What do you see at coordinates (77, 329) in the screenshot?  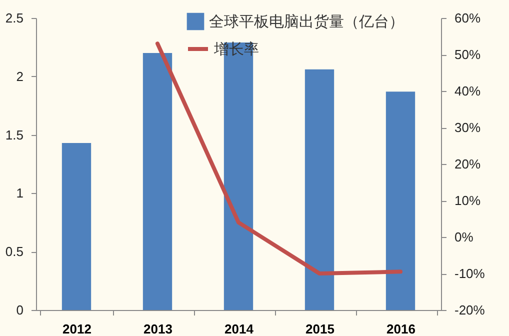 I see `x-tick-label: 2012` at bounding box center [77, 329].